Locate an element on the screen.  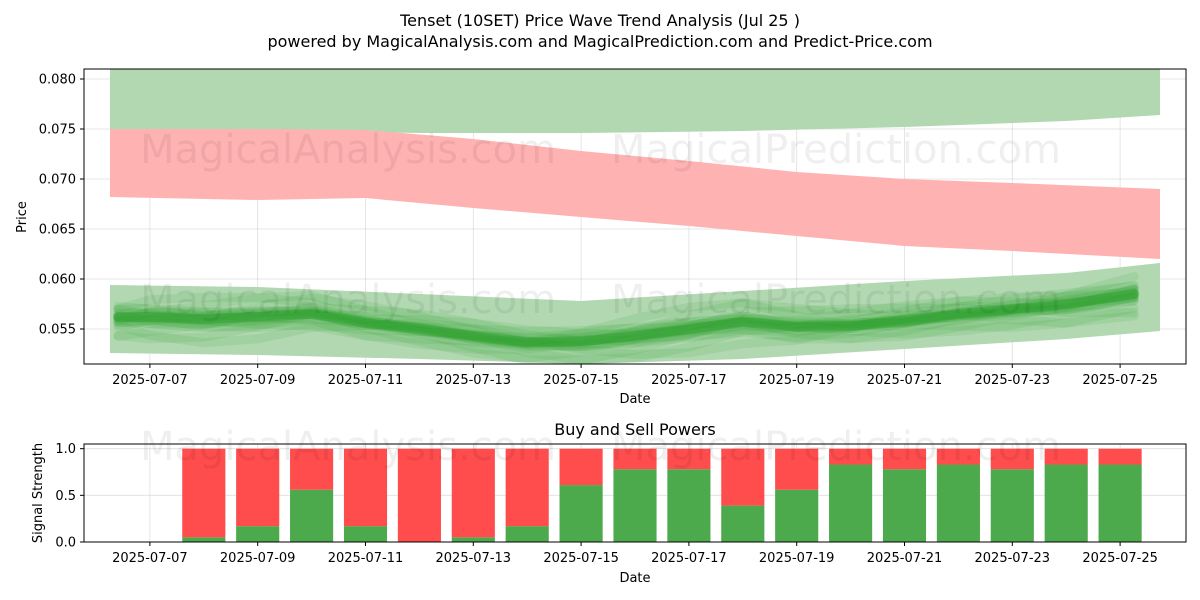
price-x-tick-label: 2025-07-09 is located at coordinates (258, 380).